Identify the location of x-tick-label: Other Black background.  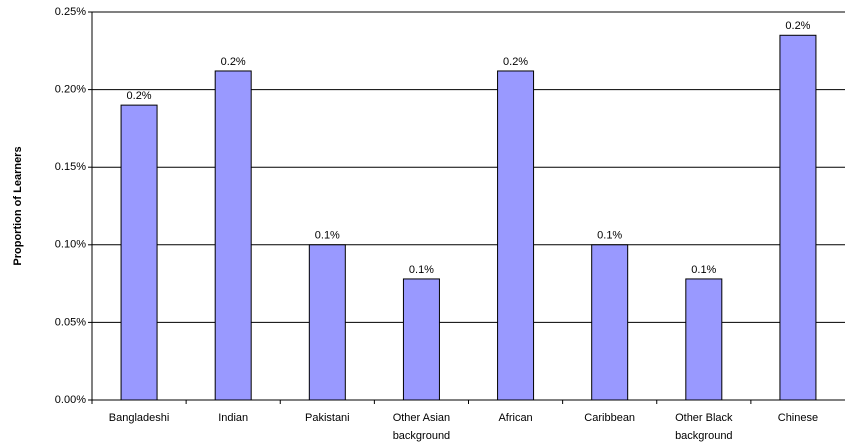
(704, 427).